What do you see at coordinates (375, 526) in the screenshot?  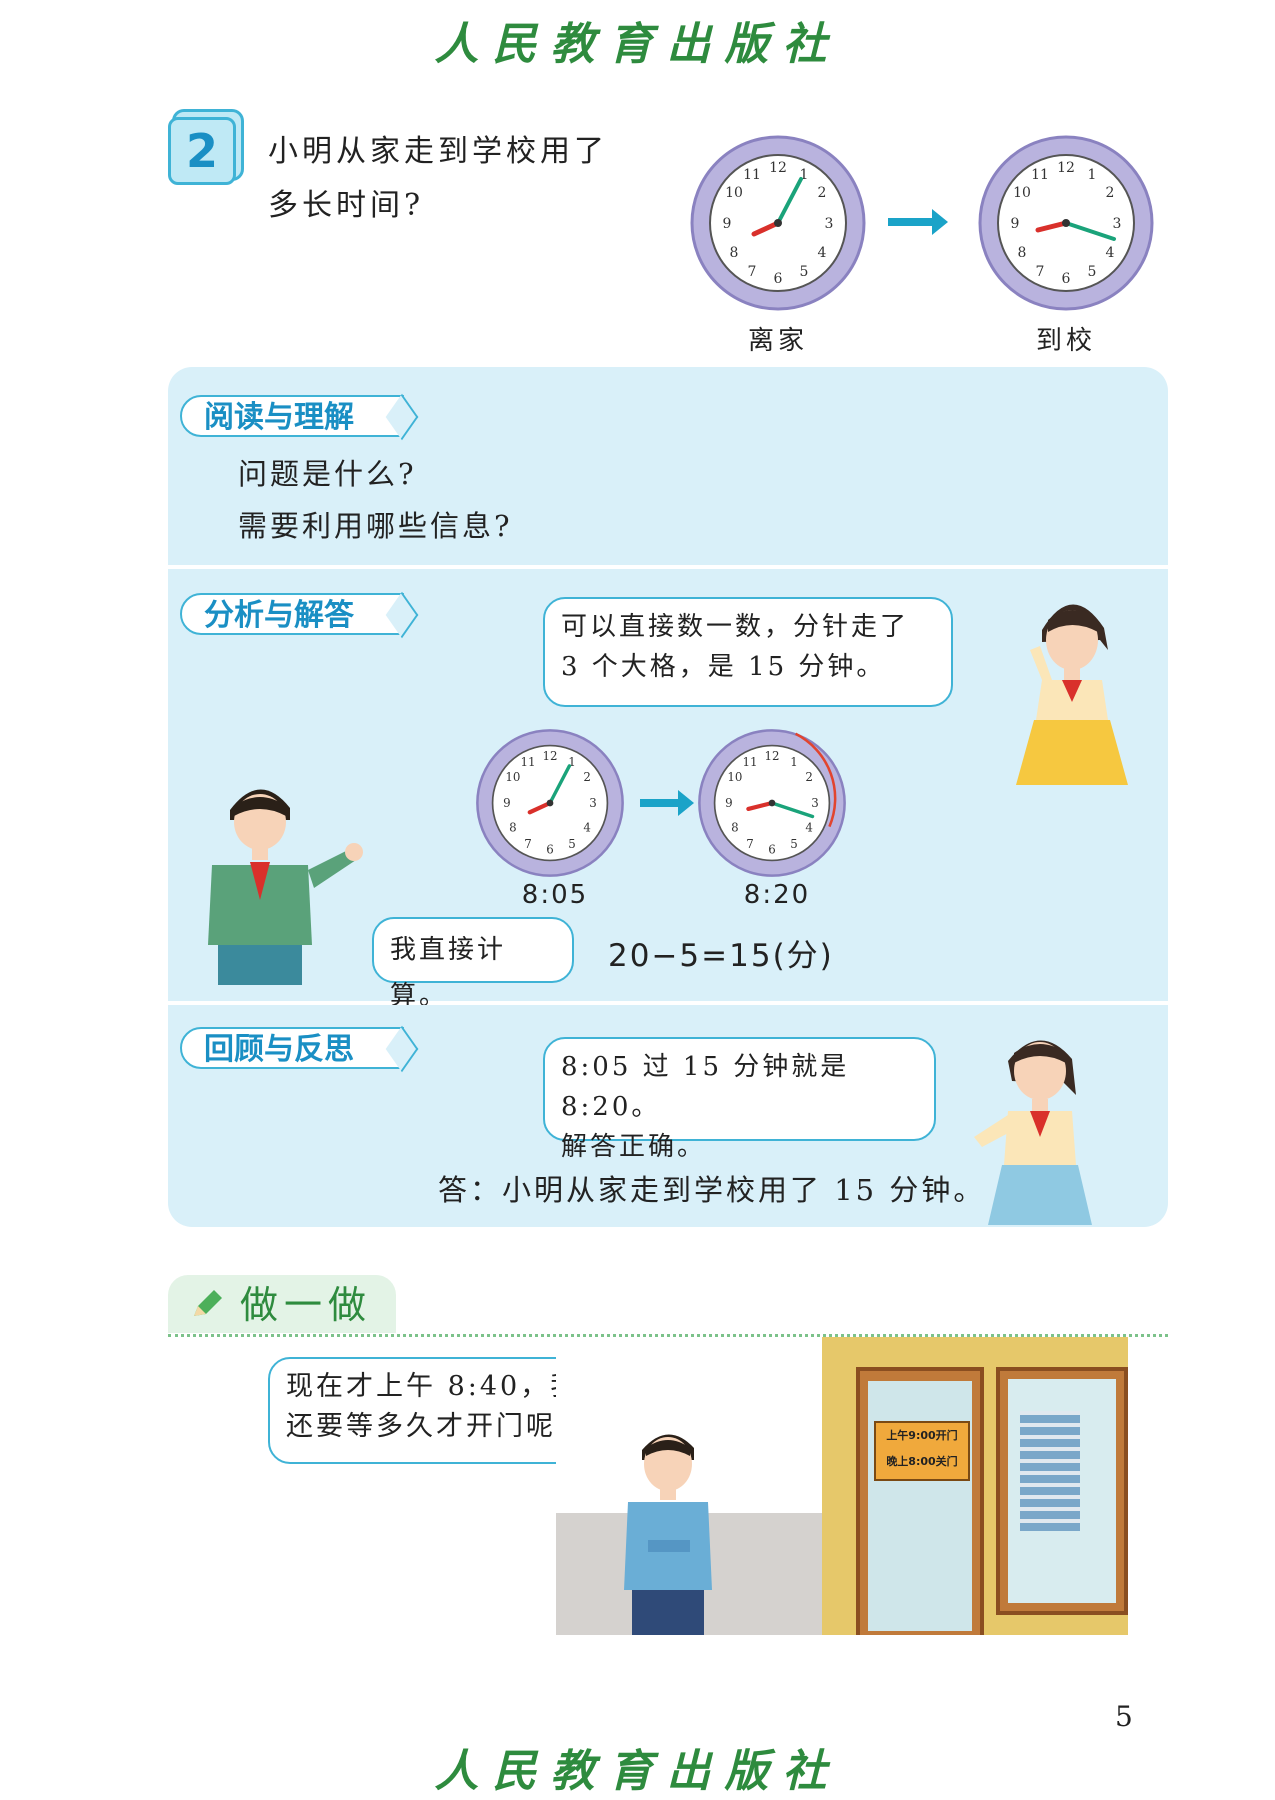 I see `read-question-line2: 需要利用哪些信息?` at bounding box center [375, 526].